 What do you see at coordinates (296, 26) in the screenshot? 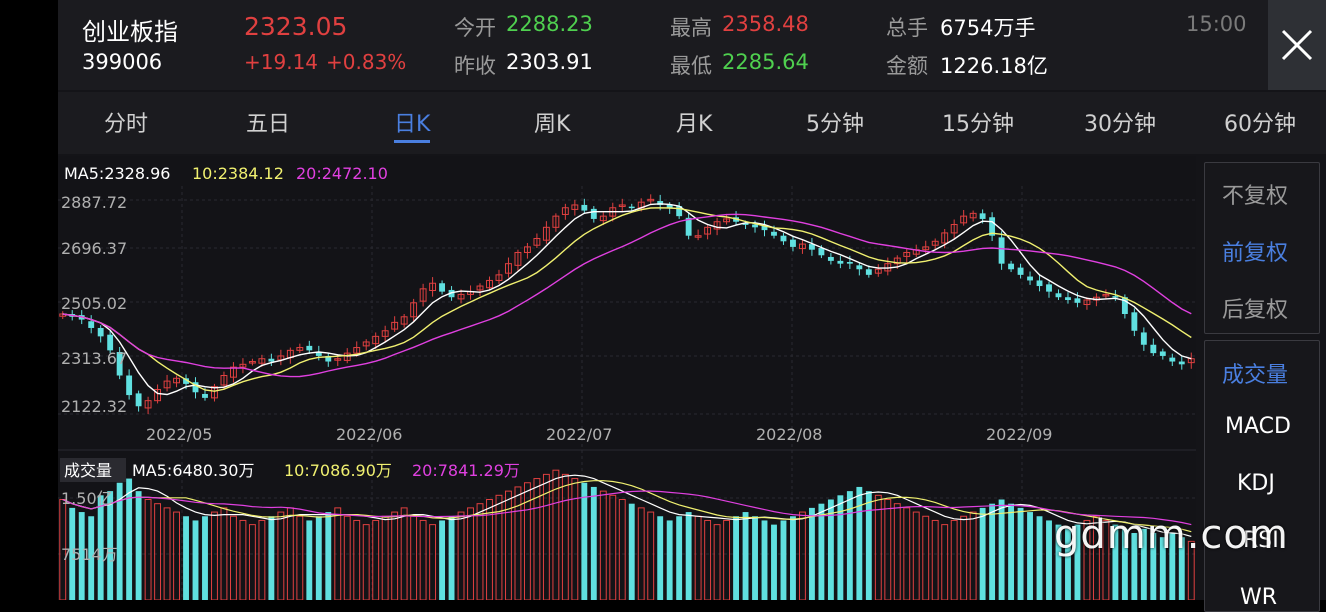
I see `last-price: 2323.05` at bounding box center [296, 26].